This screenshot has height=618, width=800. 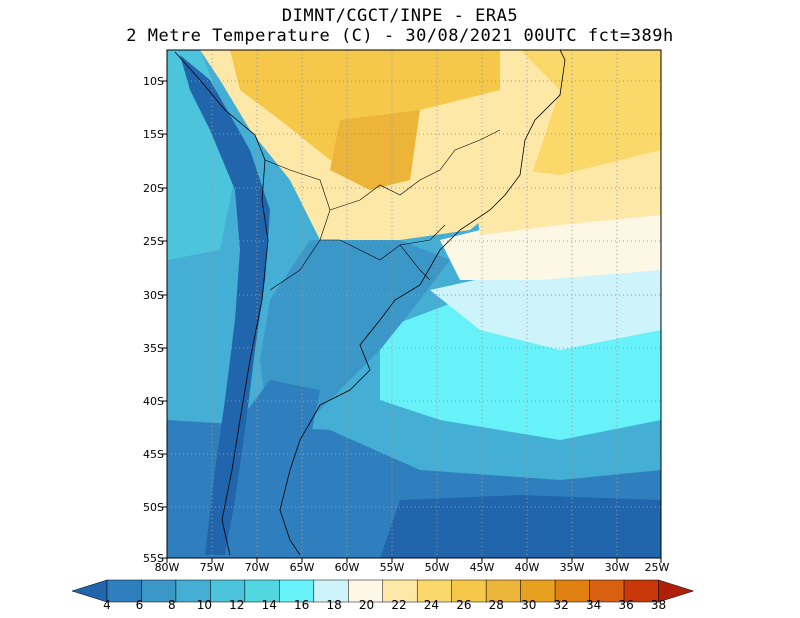 I want to click on land-amazon-hot, so click(x=365, y=115).